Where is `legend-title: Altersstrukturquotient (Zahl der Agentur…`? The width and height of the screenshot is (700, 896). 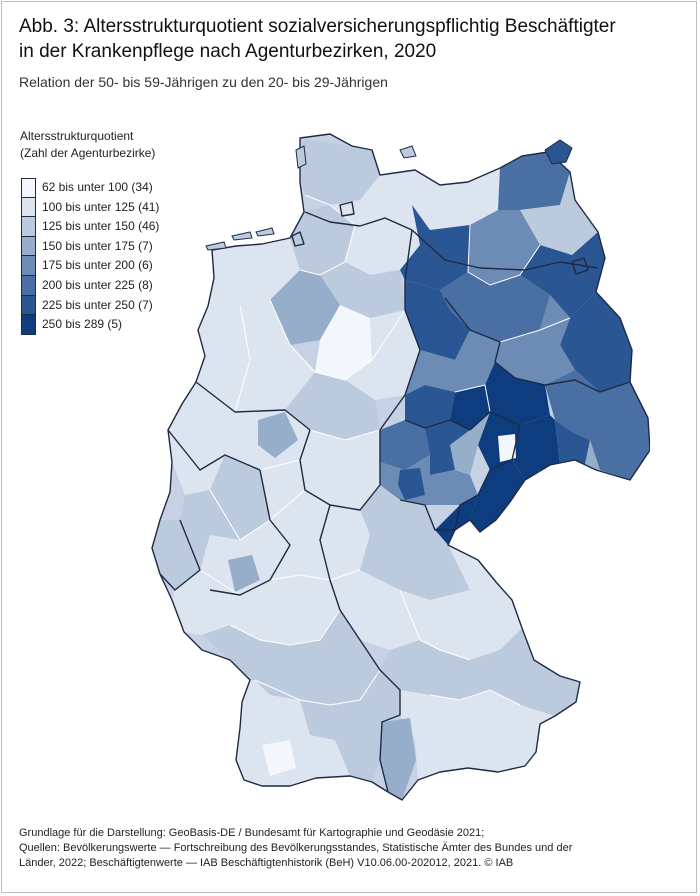
legend-title: Altersstrukturquotient (Zahl der Agentur… is located at coordinates (87, 145).